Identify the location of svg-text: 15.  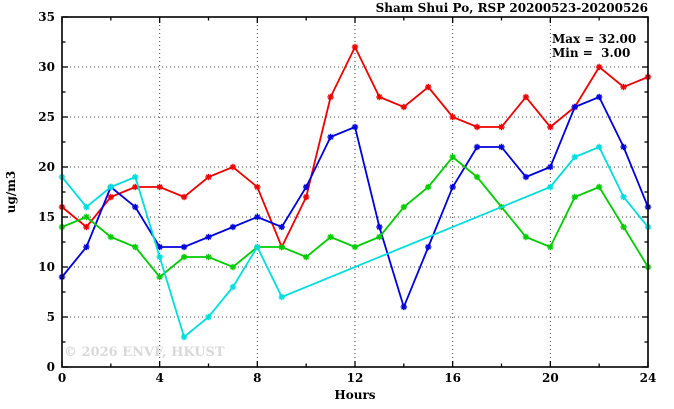
(46, 217).